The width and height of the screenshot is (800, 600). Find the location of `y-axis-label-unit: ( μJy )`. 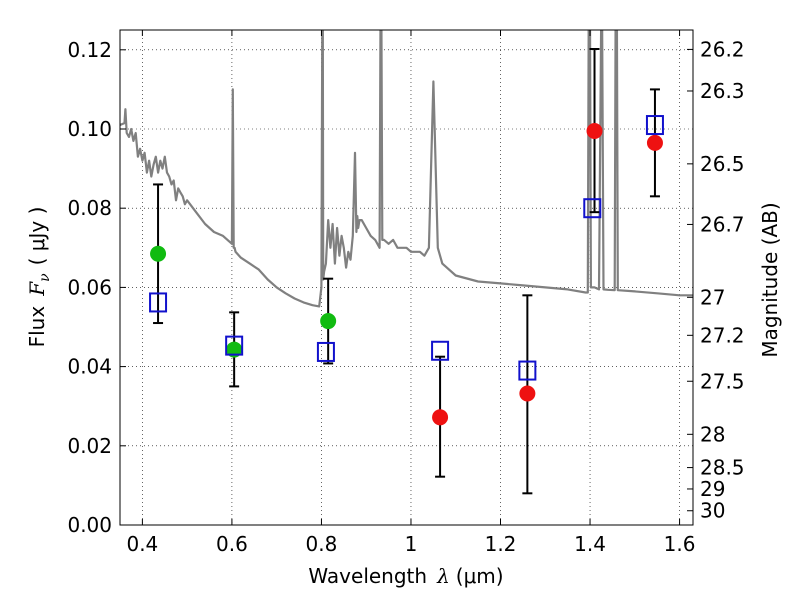

y-axis-label-unit: ( μJy ) is located at coordinates (37, 236).